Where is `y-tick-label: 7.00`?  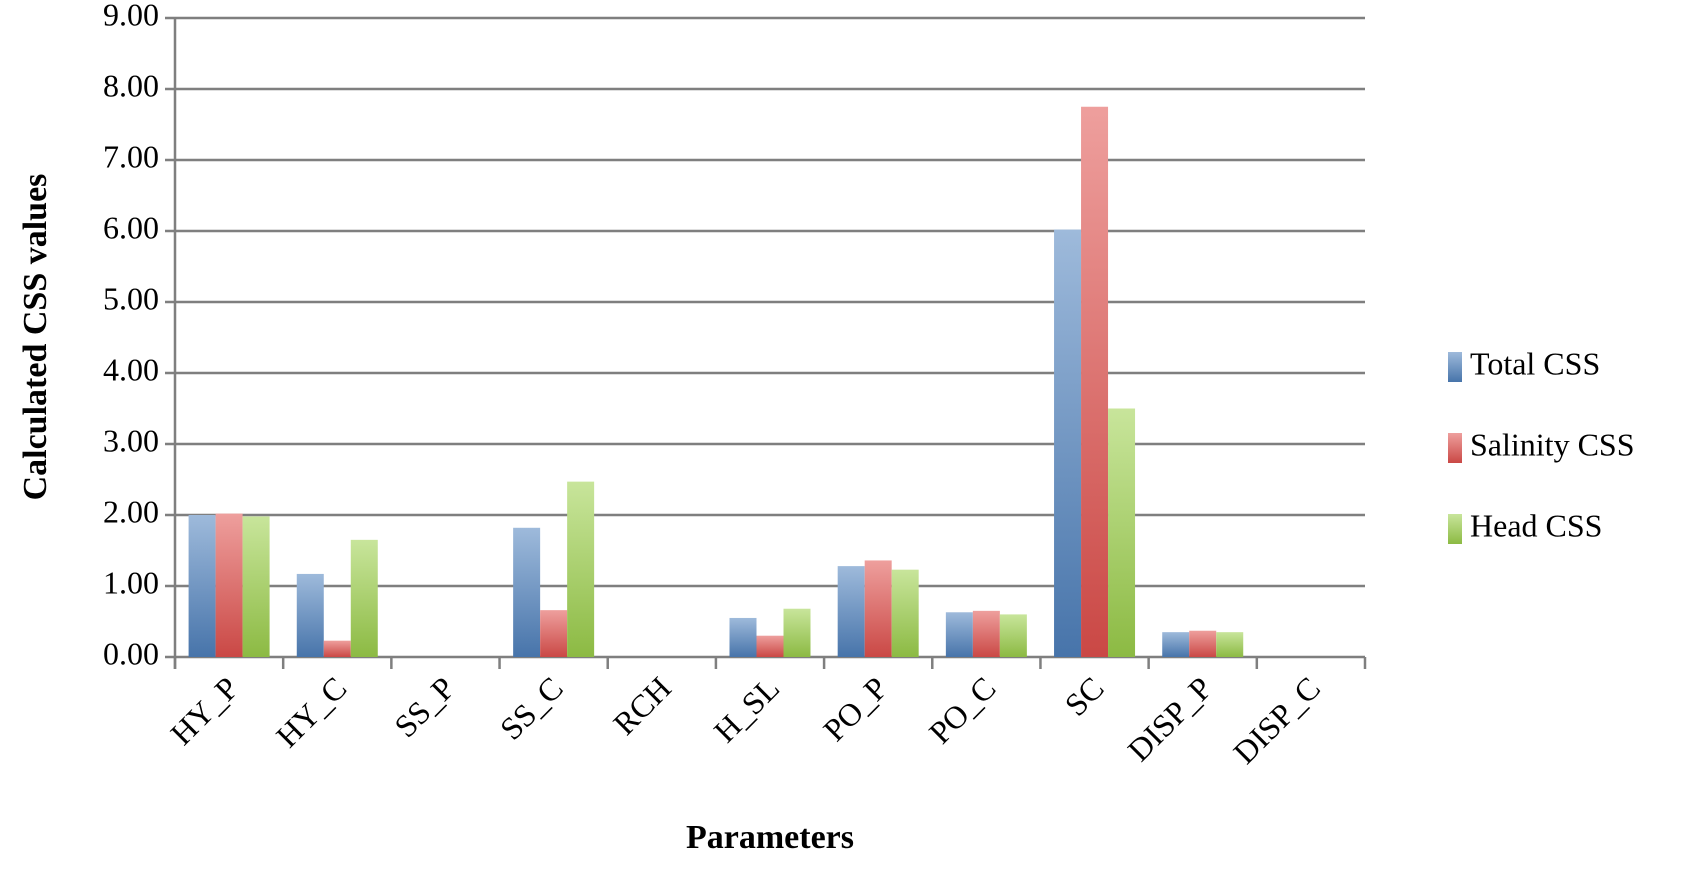 y-tick-label: 7.00 is located at coordinates (131, 156).